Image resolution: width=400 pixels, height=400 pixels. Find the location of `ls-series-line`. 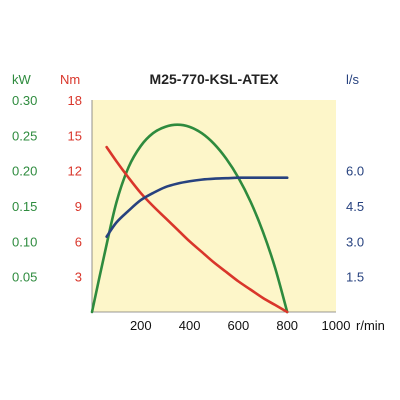

ls-series-line is located at coordinates (197, 207).